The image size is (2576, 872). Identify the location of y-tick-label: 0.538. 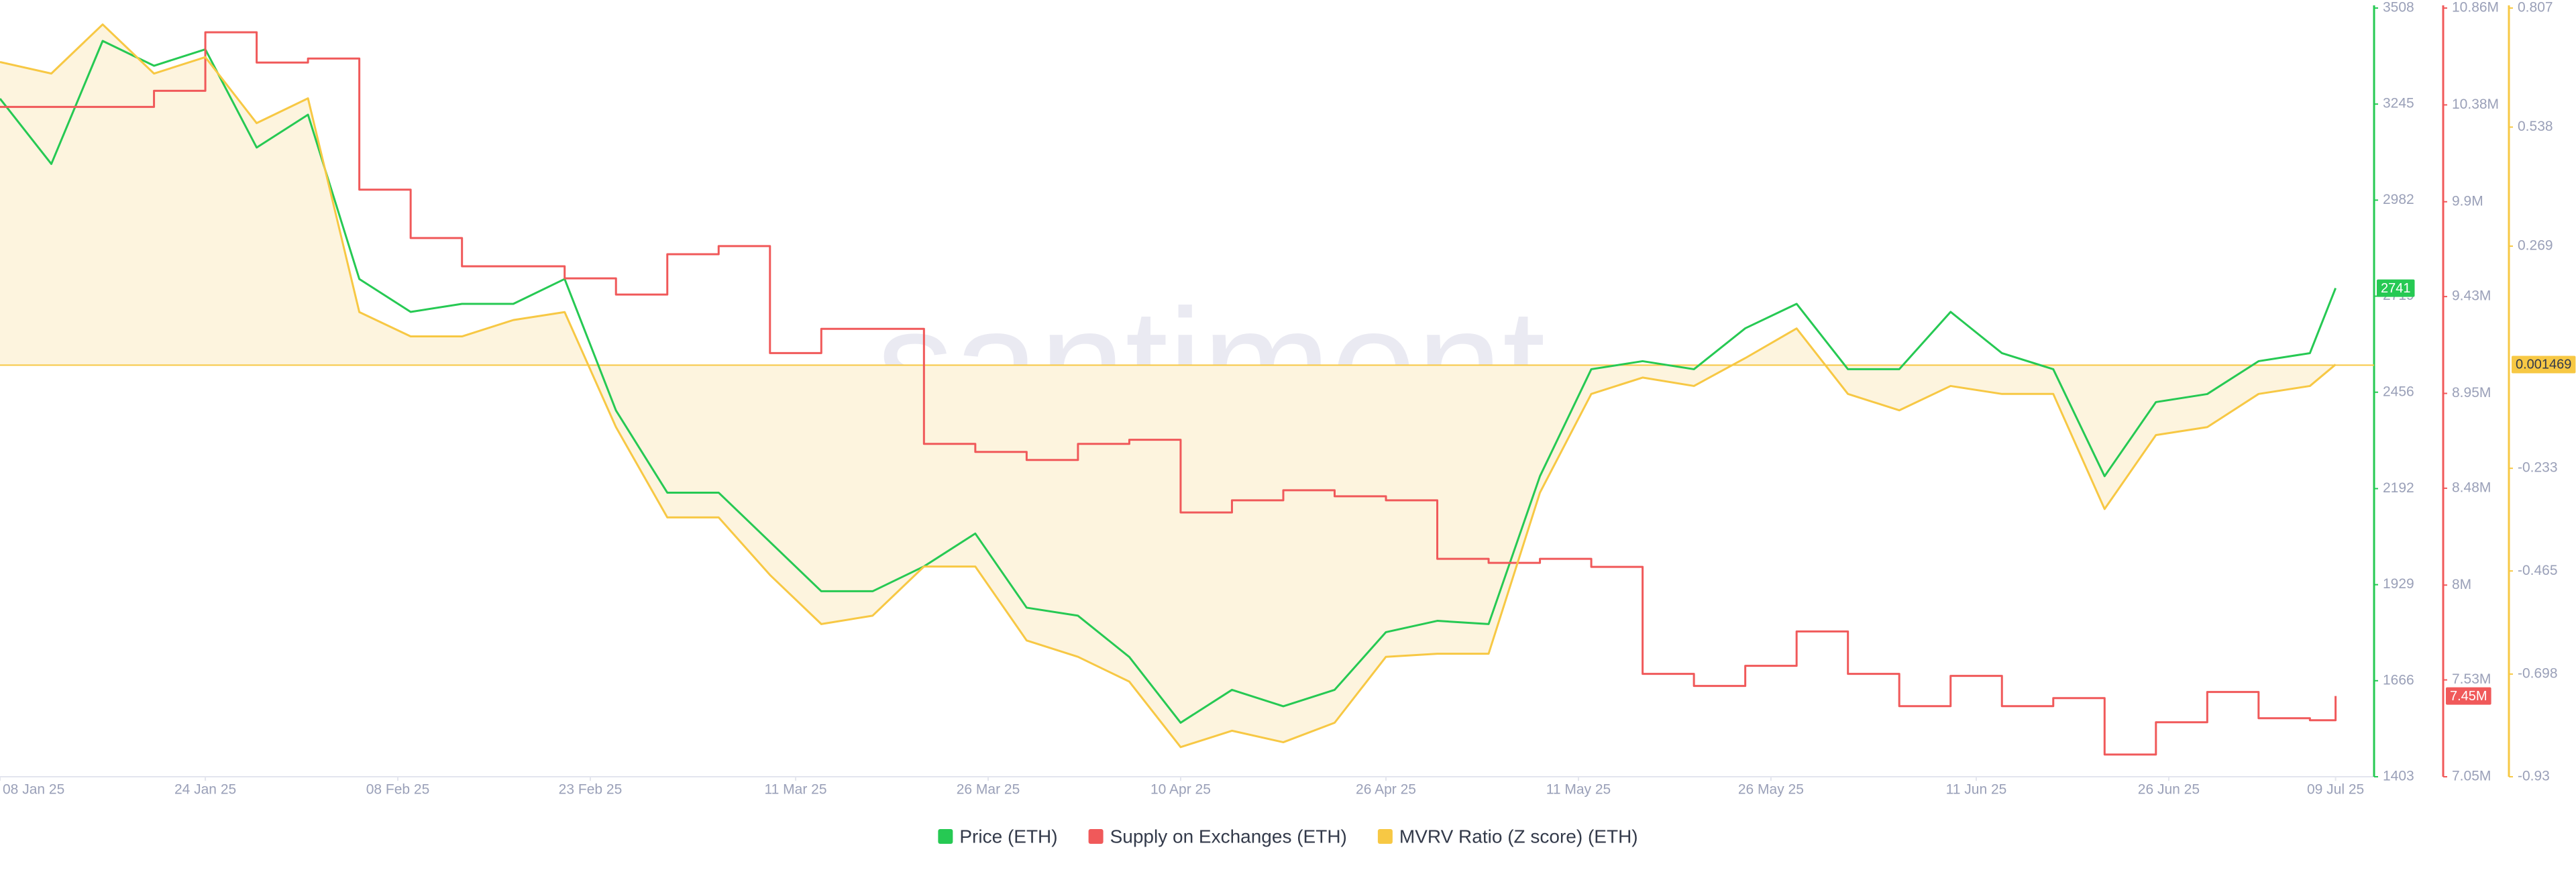
(2535, 126).